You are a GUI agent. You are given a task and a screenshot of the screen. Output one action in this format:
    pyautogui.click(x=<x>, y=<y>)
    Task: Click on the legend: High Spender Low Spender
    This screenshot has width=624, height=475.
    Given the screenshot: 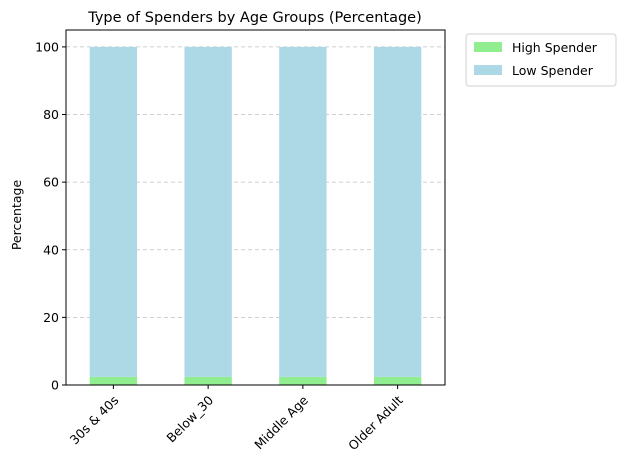 What is the action you would take?
    pyautogui.click(x=541, y=60)
    